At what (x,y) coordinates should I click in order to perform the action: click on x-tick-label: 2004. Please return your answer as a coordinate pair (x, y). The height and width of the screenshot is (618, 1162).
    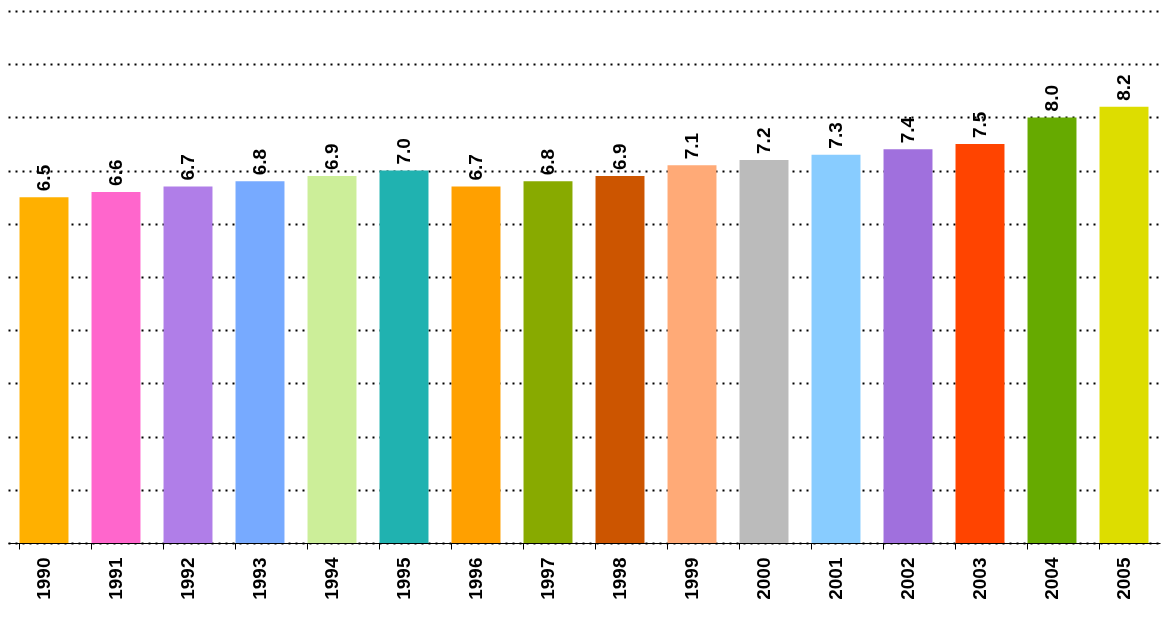
    Looking at the image, I should click on (1051, 578).